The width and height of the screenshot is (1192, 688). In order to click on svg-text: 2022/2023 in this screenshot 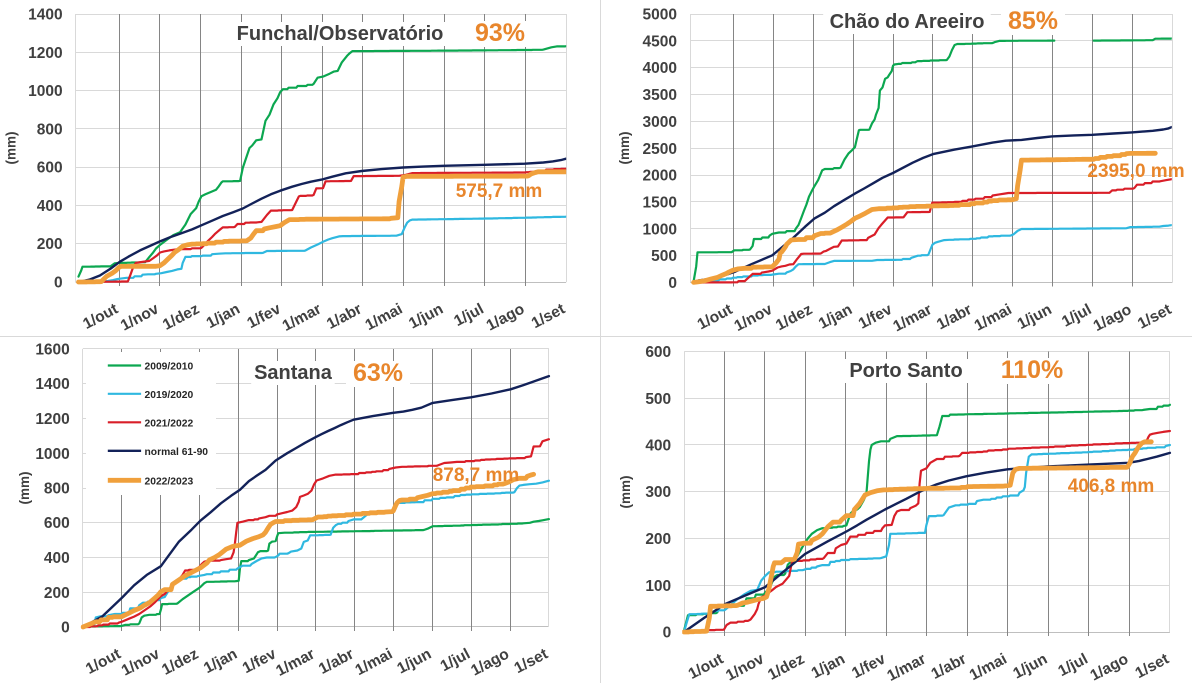, I will do `click(169, 481)`.